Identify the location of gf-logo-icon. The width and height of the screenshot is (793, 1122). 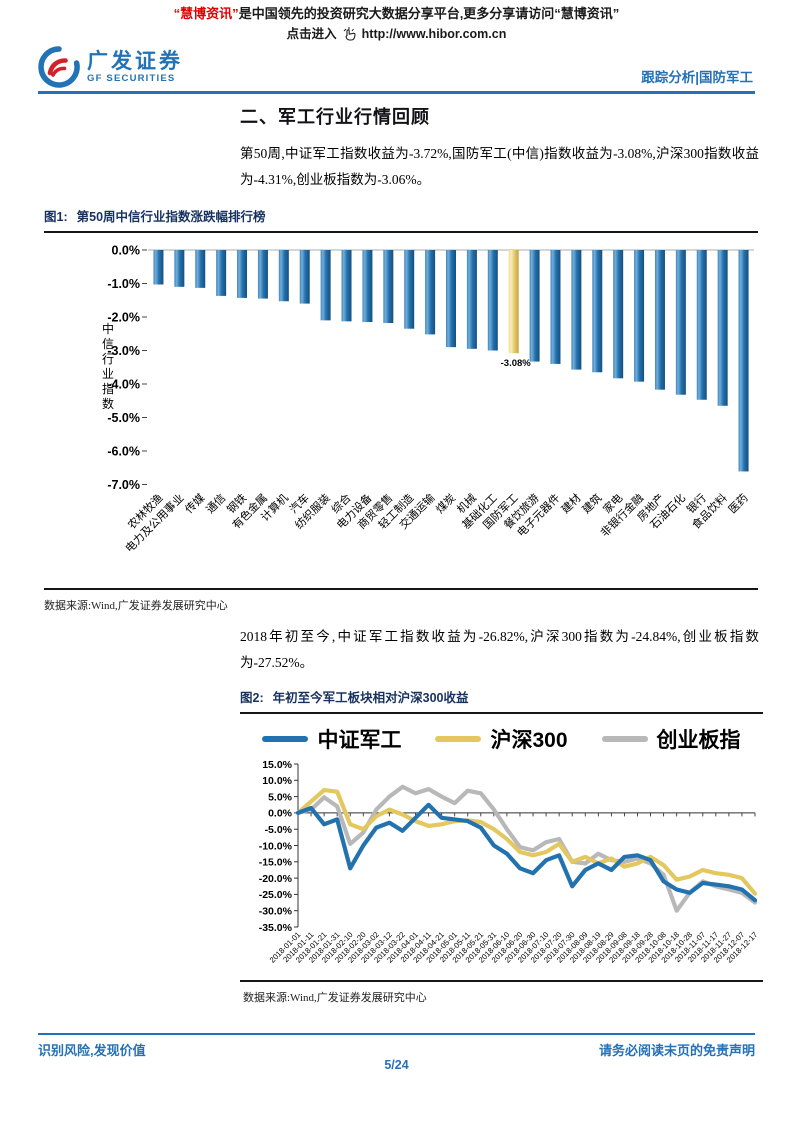
(59, 67).